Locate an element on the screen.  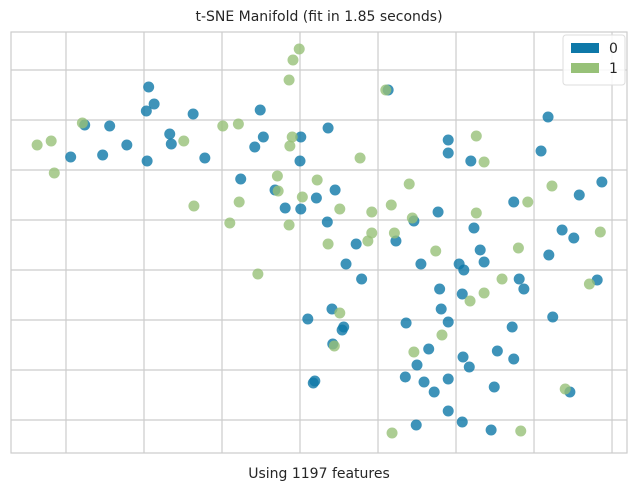
legend-label: 0 is located at coordinates (613, 49).